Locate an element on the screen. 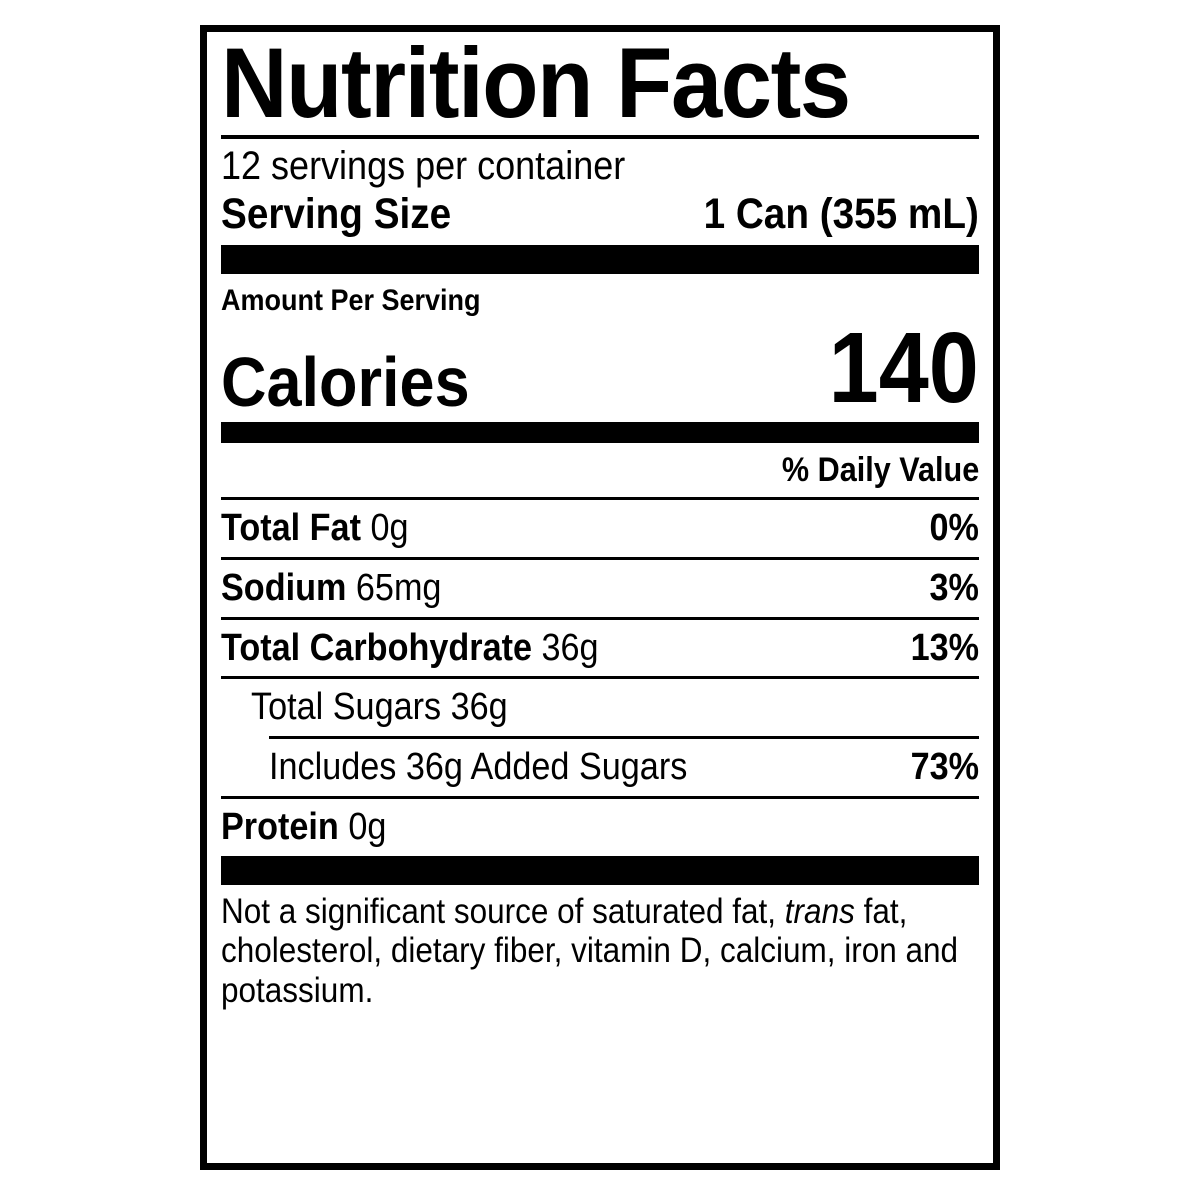 This screenshot has width=1200, height=1200. footnote-italic-trans: trans is located at coordinates (819, 911).